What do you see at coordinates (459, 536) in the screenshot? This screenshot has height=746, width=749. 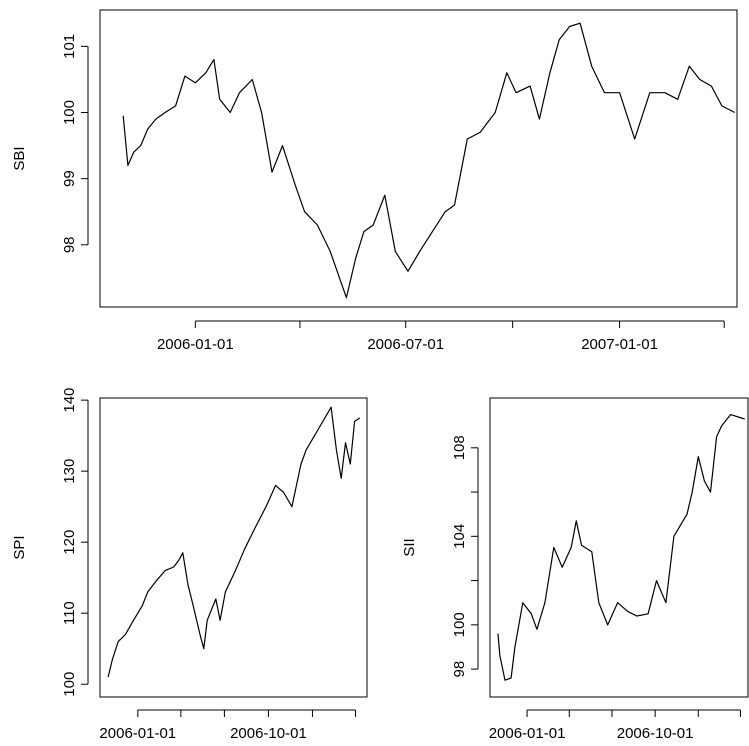 I see `y-tick-label: 104` at bounding box center [459, 536].